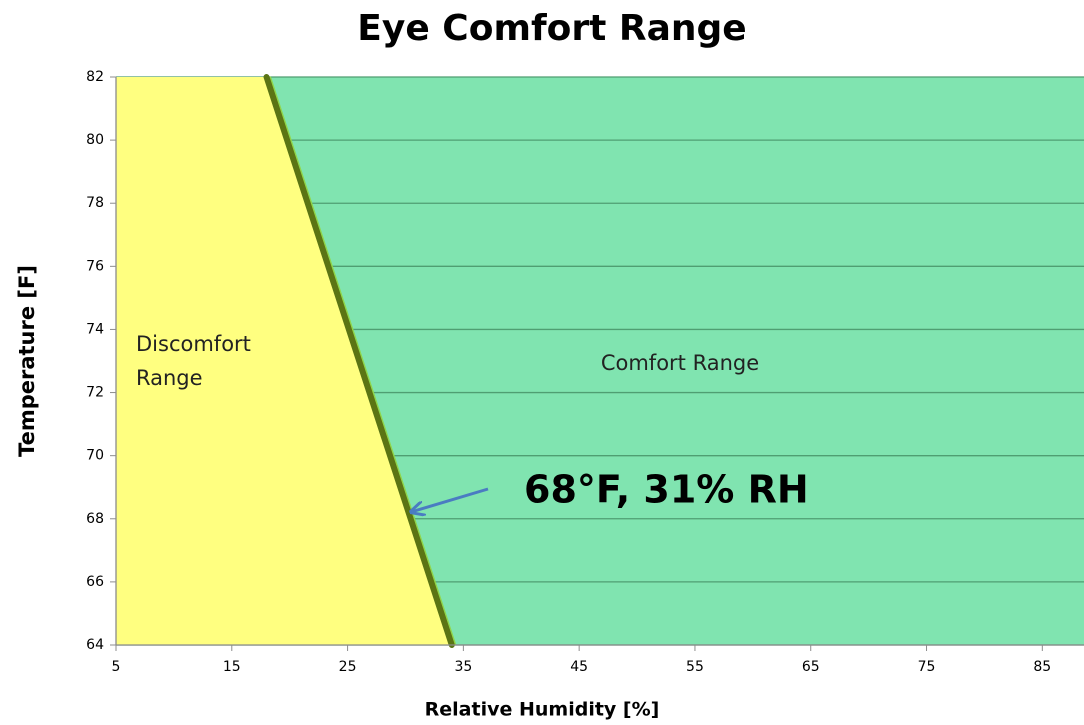 The image size is (1084, 725). I want to click on x-tick-label: 45, so click(579, 667).